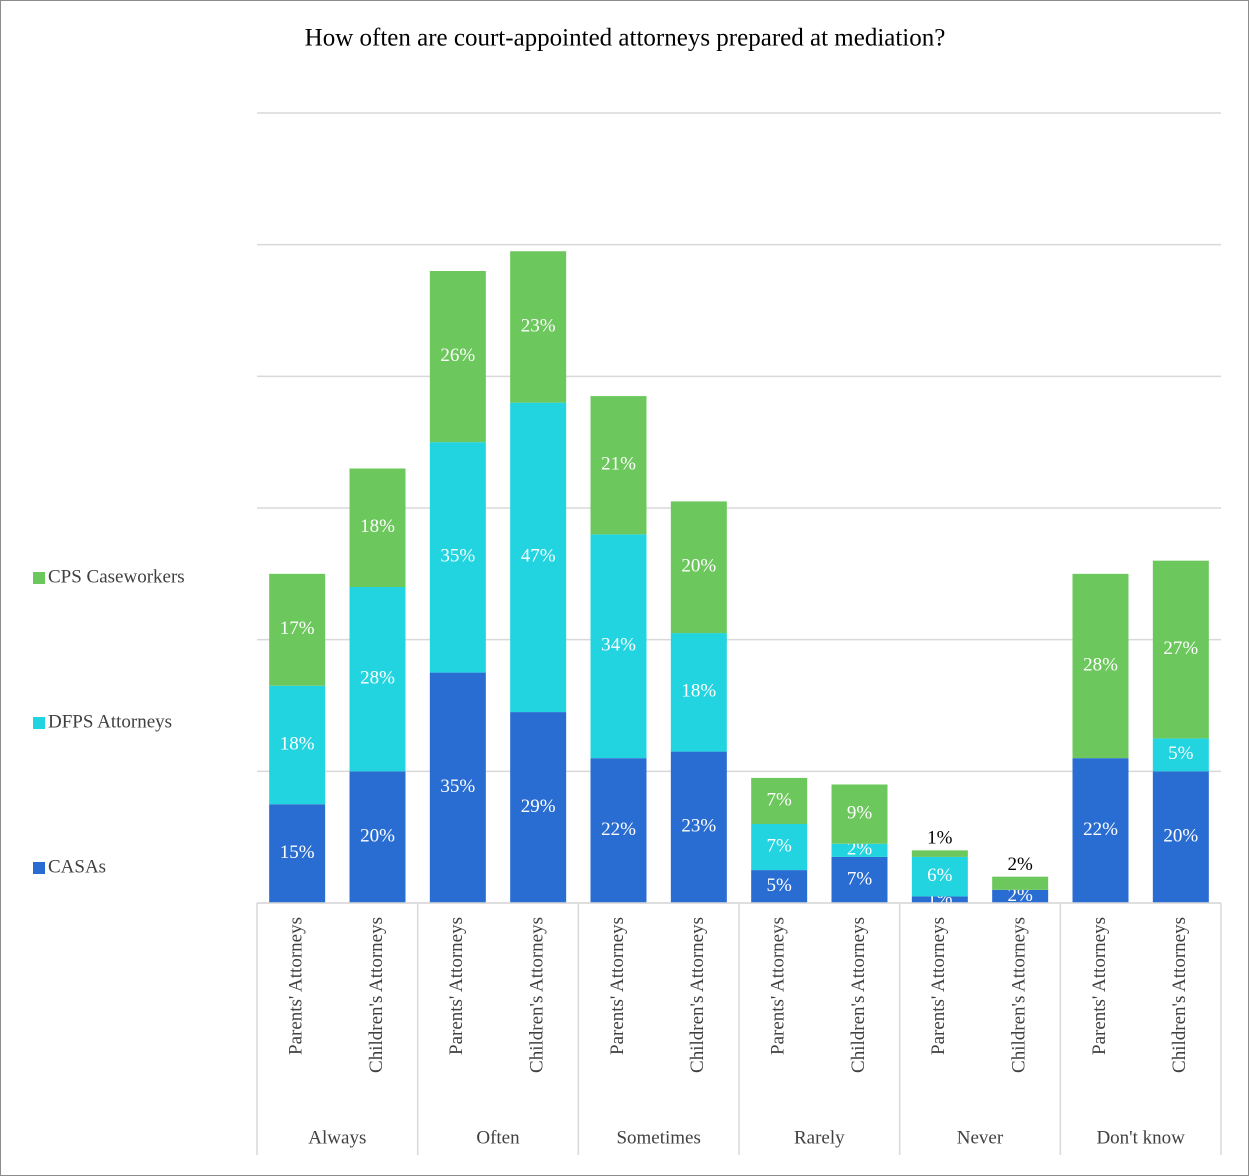 The image size is (1249, 1176). I want to click on legend-label: DFPS Attorneys, so click(110, 721).